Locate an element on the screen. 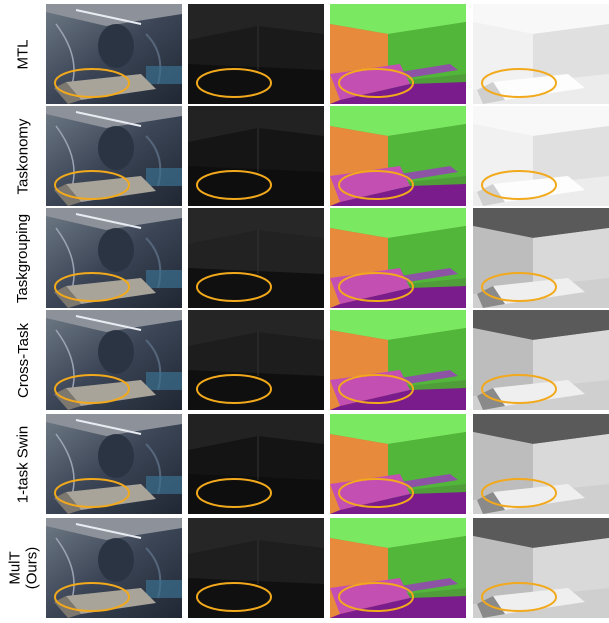  row-label-text: 1-task Swin is located at coordinates (23, 464).